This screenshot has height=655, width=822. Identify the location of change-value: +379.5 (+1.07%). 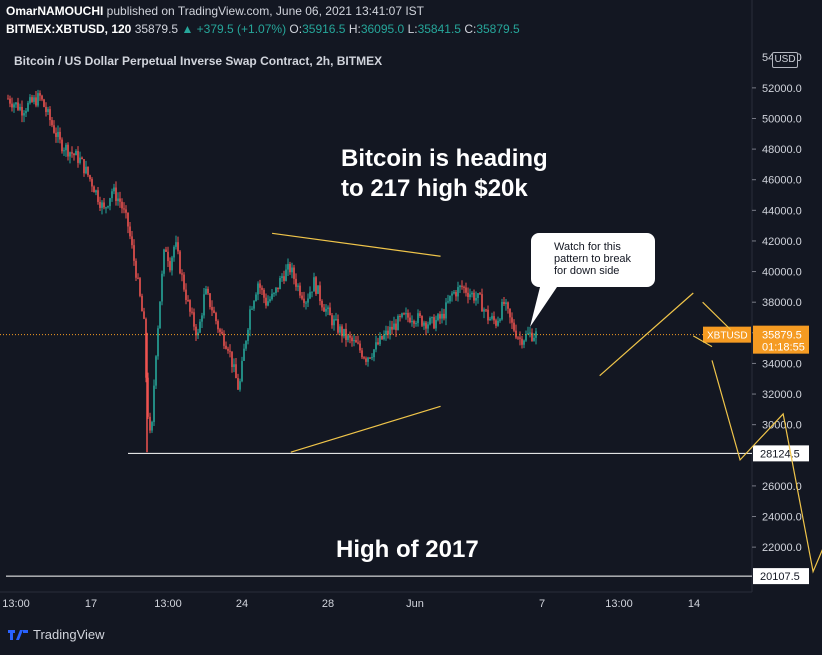
(241, 29).